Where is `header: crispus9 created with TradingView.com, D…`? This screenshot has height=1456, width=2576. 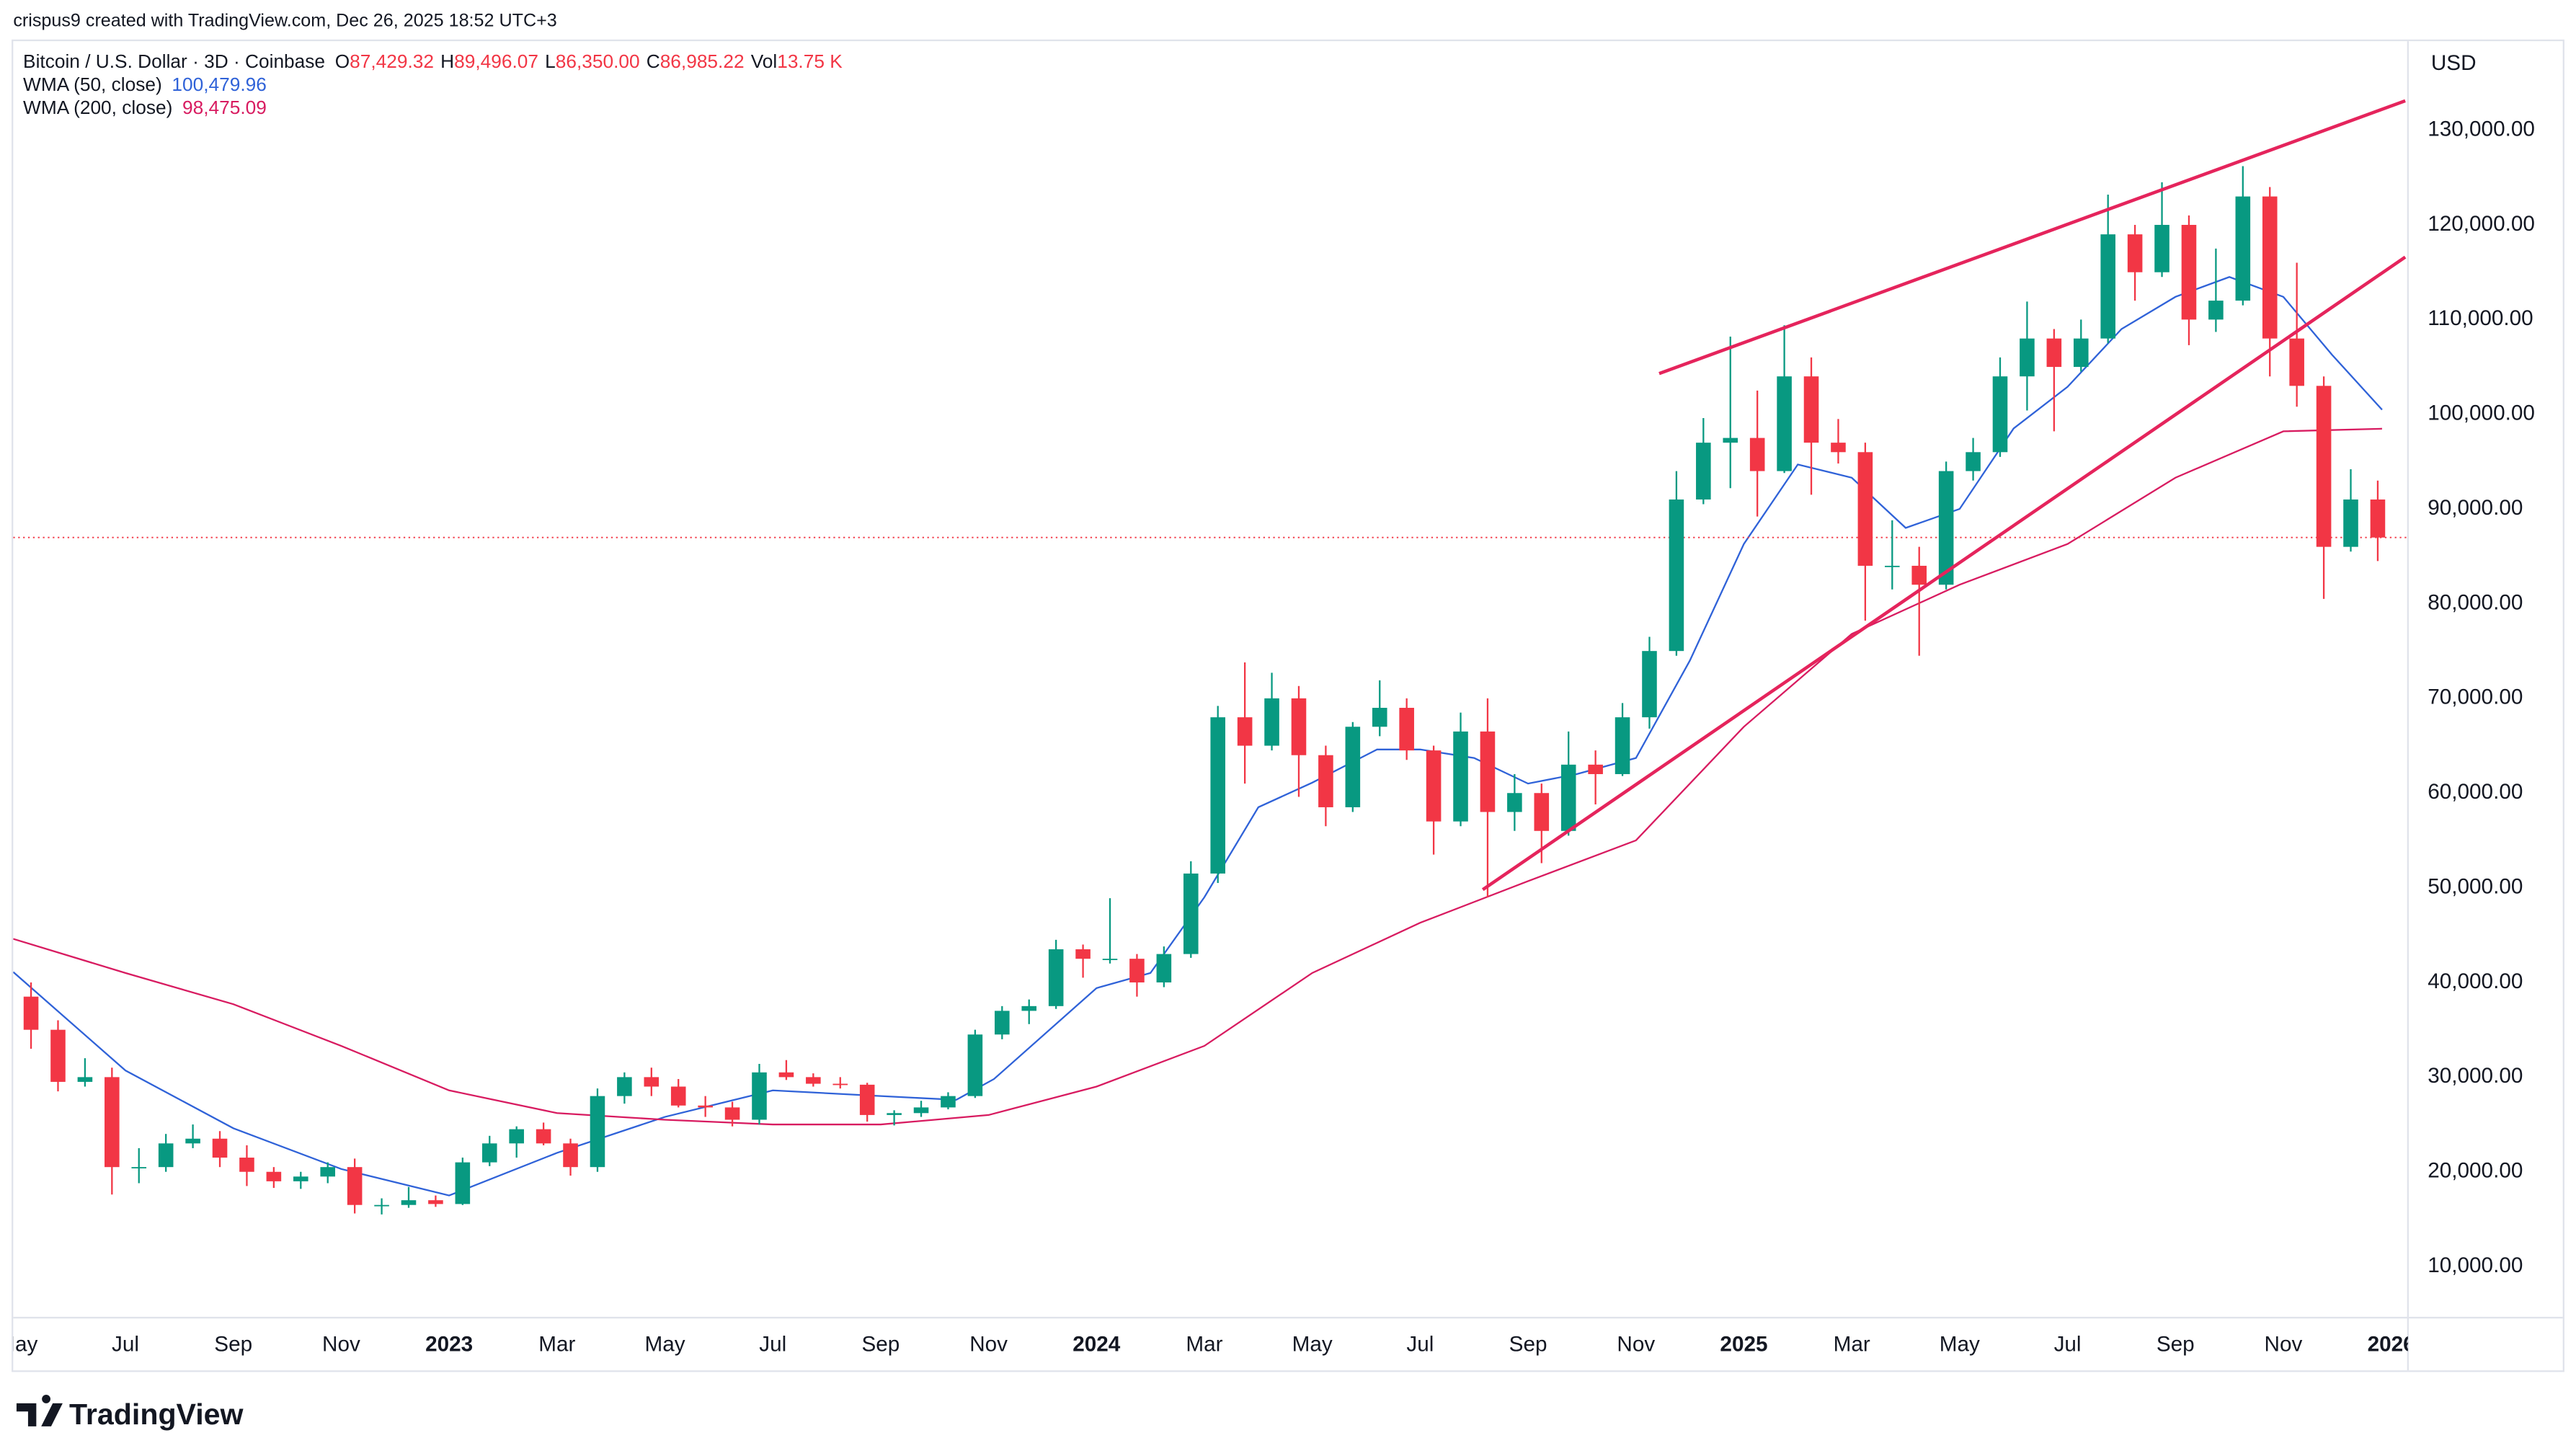 header: crispus9 created with TradingView.com, D… is located at coordinates (284, 20).